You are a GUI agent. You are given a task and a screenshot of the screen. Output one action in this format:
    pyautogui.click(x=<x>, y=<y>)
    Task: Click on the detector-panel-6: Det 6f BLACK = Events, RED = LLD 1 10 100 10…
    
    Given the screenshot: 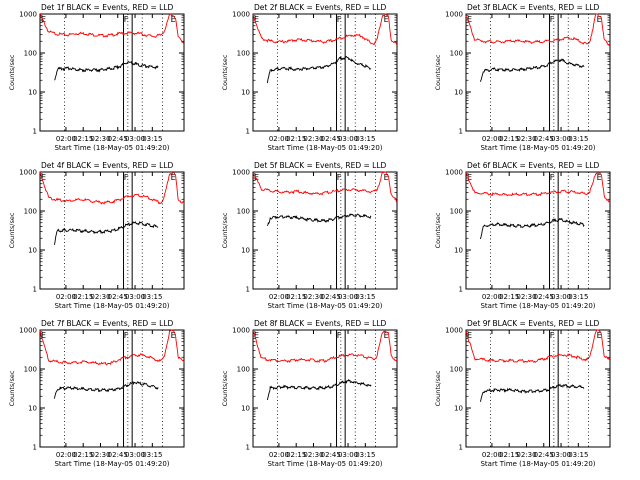 What is the action you would take?
    pyautogui.click(x=522, y=235)
    